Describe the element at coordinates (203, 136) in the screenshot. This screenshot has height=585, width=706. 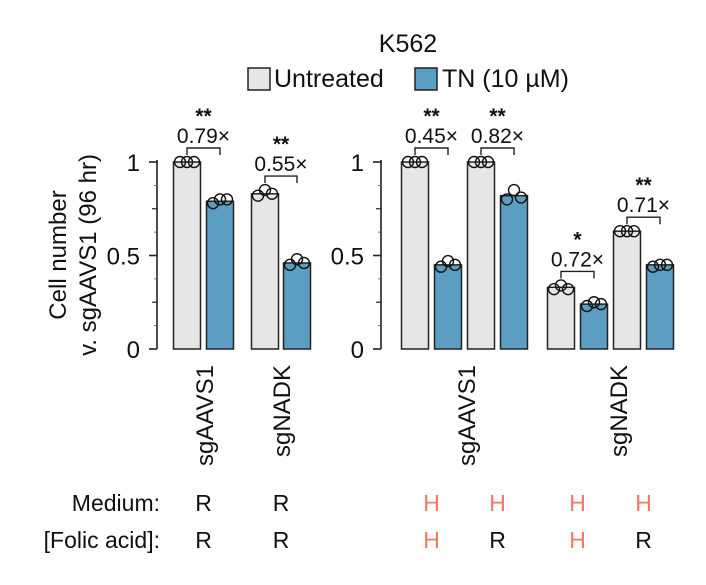
I see `fold-change-label: 0.79×` at that location.